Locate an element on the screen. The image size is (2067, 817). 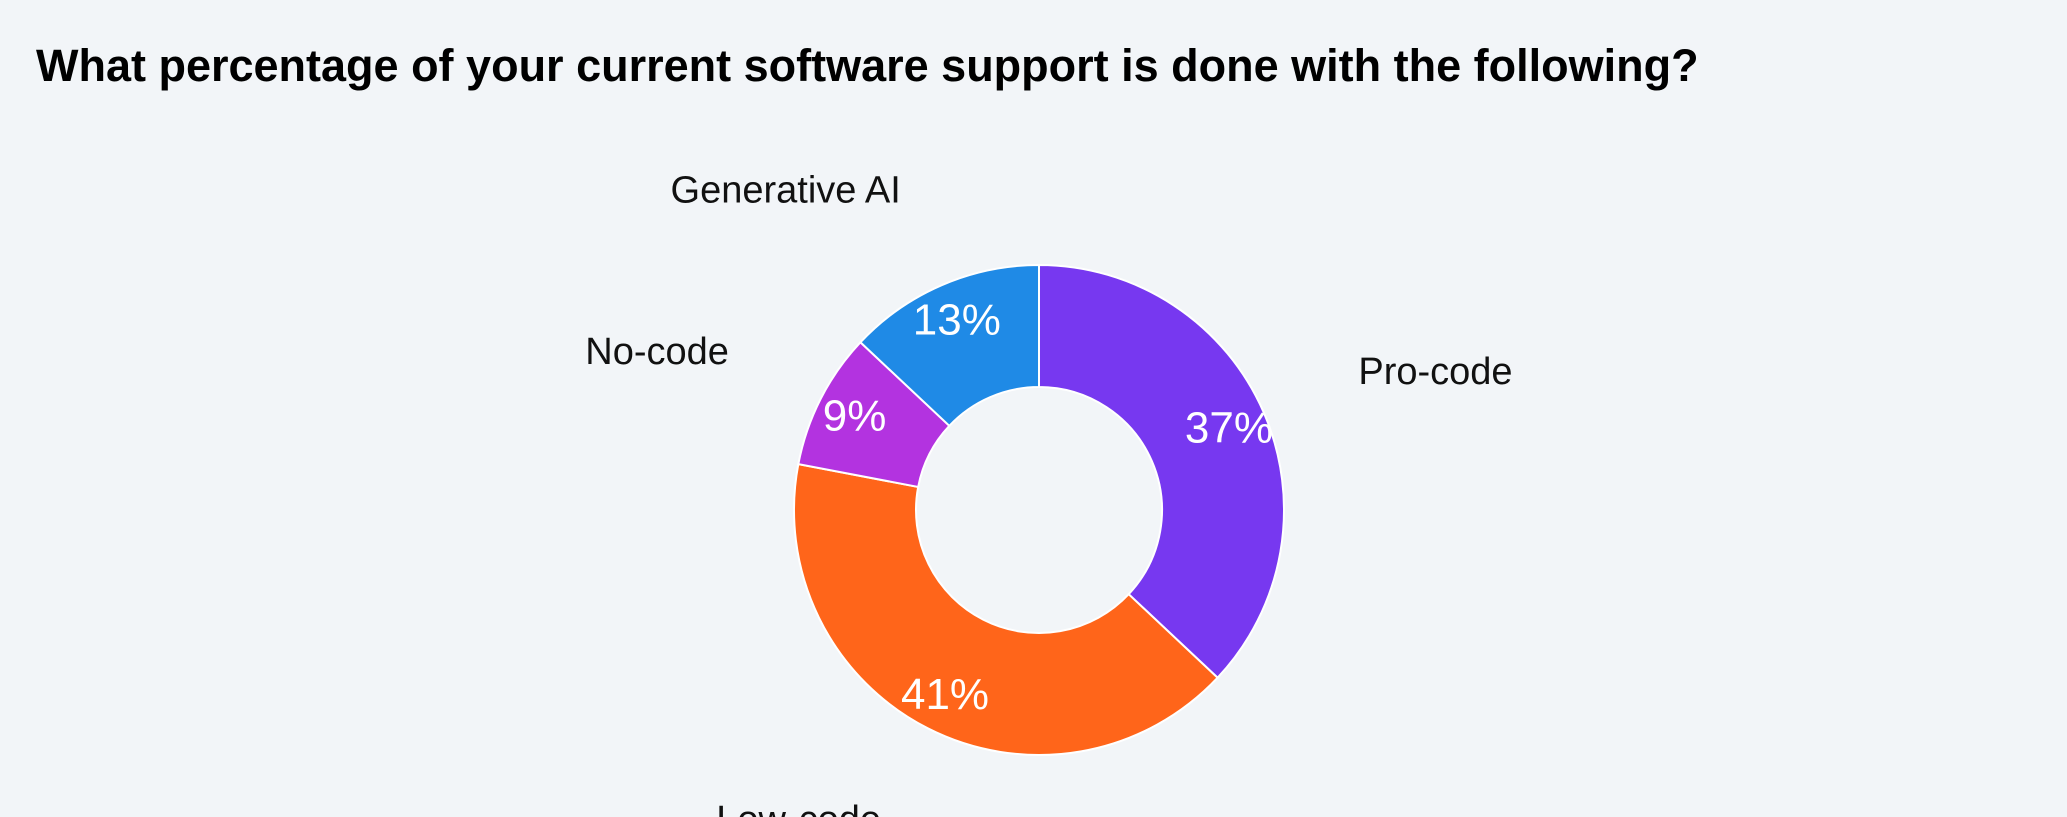
slice-generative-ai is located at coordinates (949, 345).